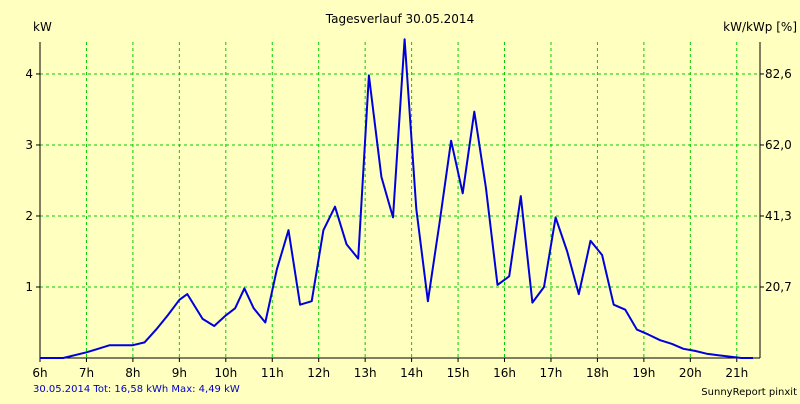 The width and height of the screenshot is (800, 404). I want to click on y-right-tick-label: 82,6, so click(778, 74).